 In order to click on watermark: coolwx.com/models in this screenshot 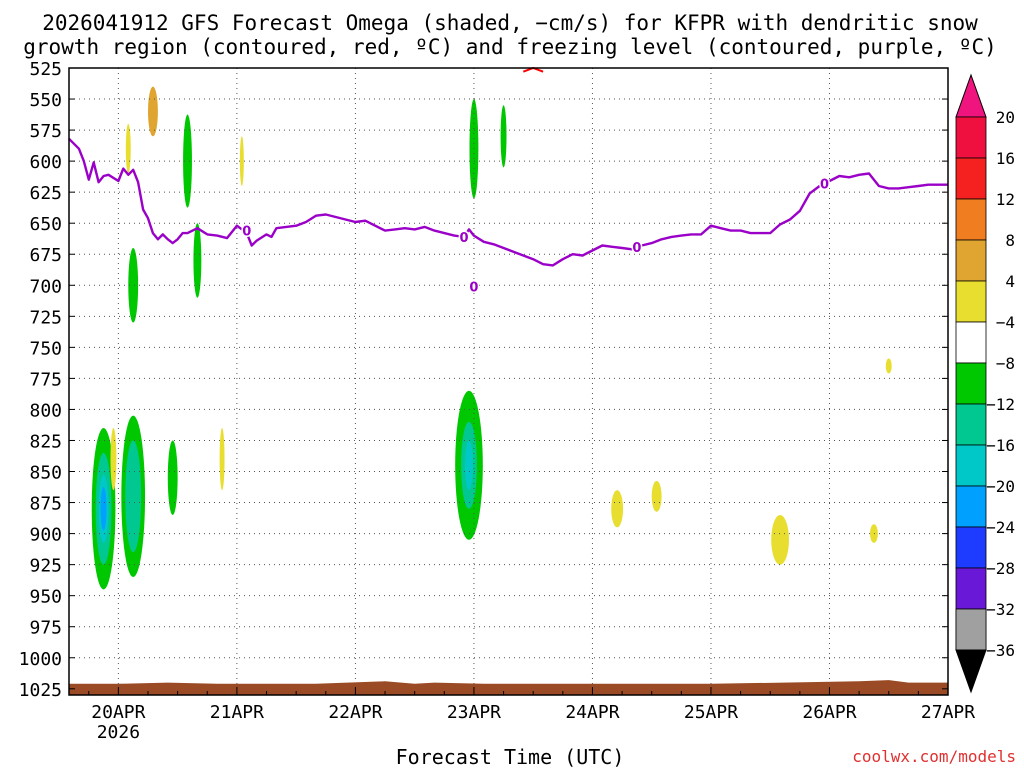, I will do `click(934, 756)`.